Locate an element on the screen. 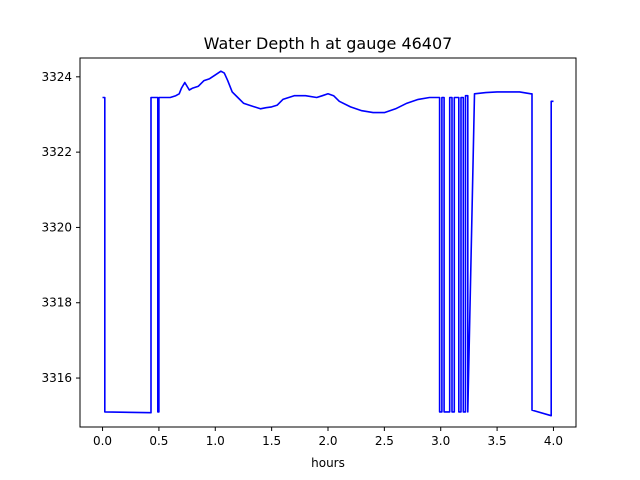 The image size is (640, 480). y-tick-label: 3318 is located at coordinates (56, 303).